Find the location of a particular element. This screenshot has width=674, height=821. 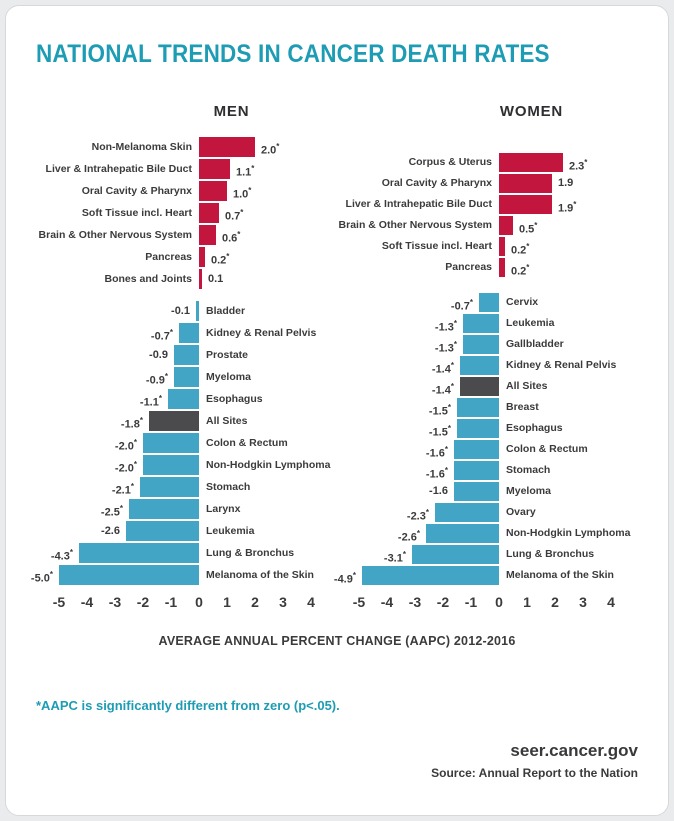

axis-tick-0: 0 is located at coordinates (499, 602).